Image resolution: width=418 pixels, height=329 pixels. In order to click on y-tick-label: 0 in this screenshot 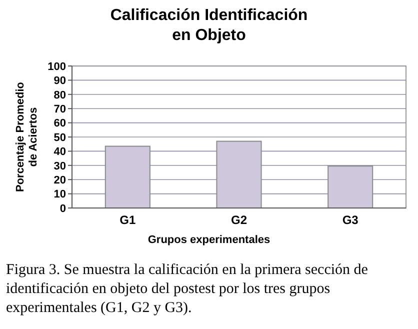, I will do `click(63, 208)`.